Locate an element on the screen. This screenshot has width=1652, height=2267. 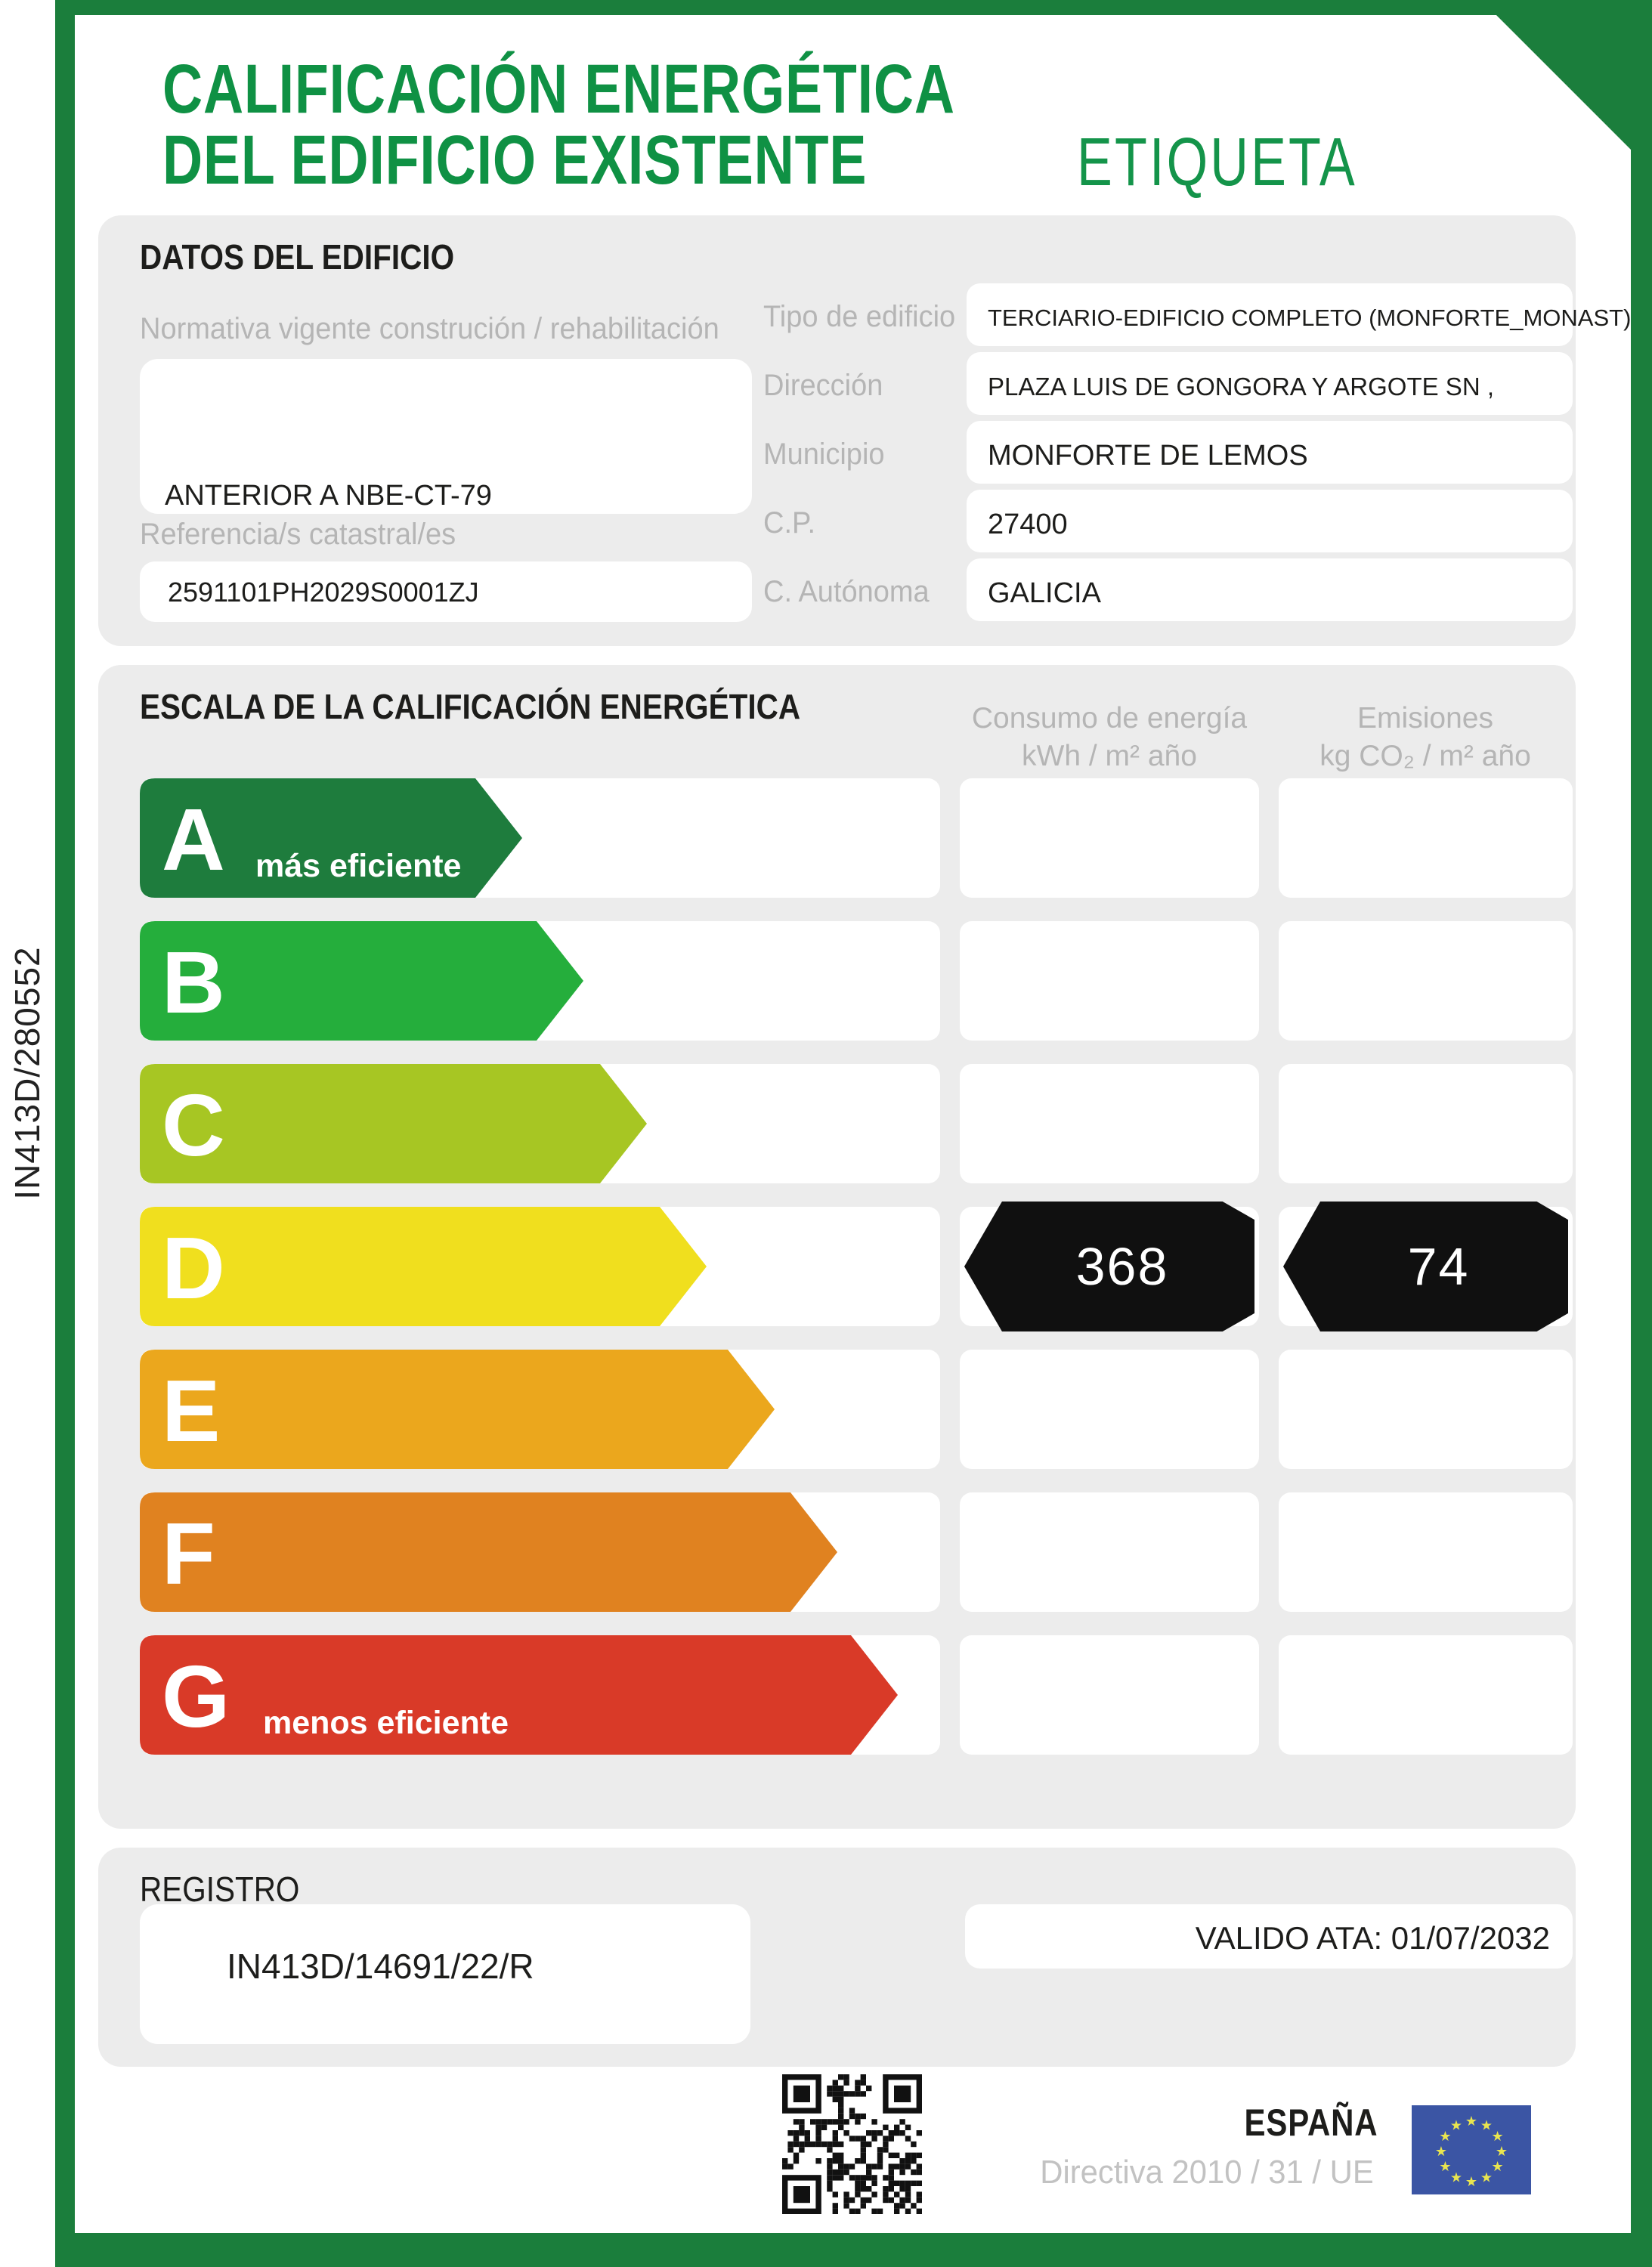
consumo-rating-value: 368 is located at coordinates (1122, 1266).